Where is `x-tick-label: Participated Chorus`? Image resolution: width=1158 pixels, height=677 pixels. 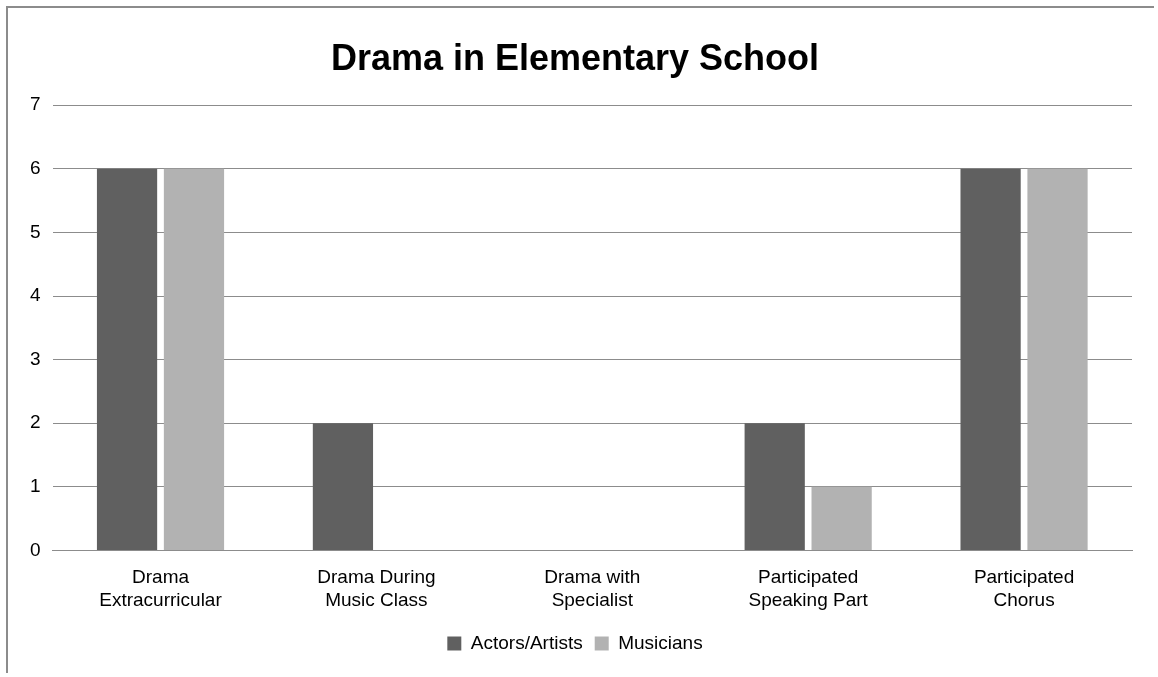
x-tick-label: Participated Chorus is located at coordinates (1024, 588).